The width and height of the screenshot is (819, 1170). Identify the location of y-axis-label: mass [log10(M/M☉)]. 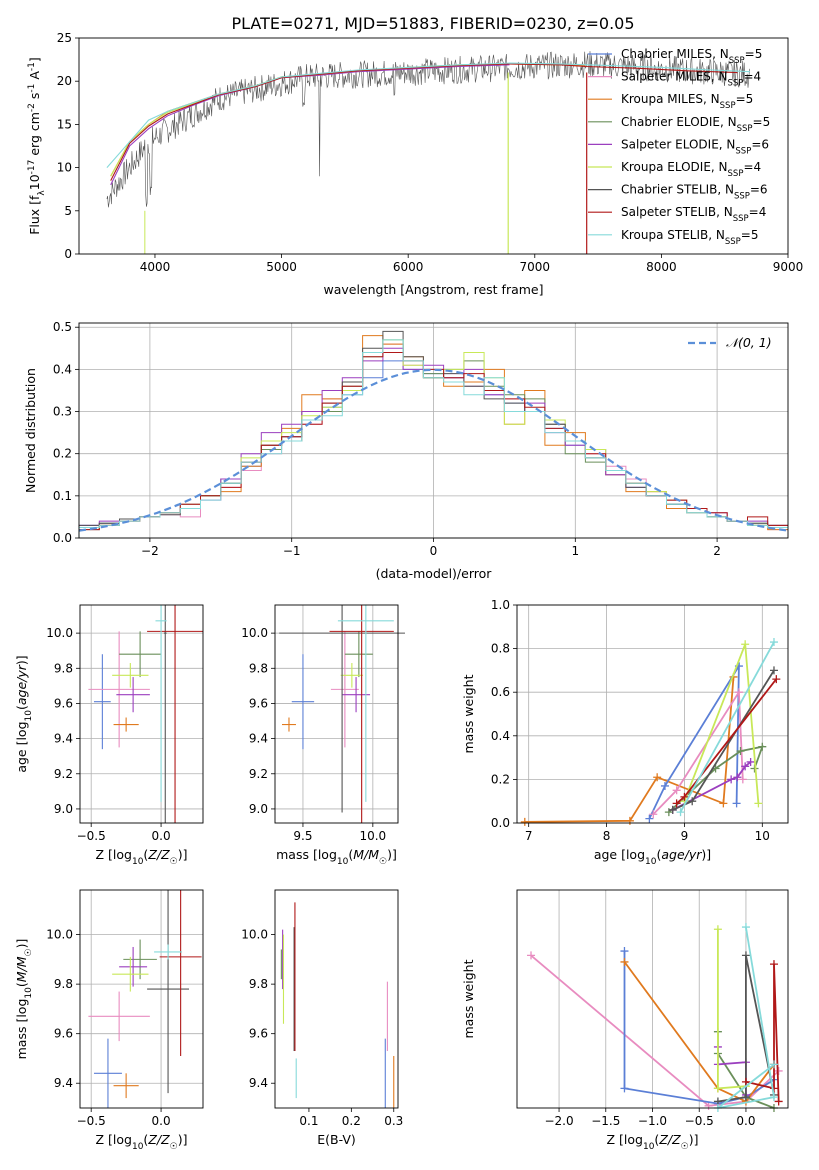
(24, 999).